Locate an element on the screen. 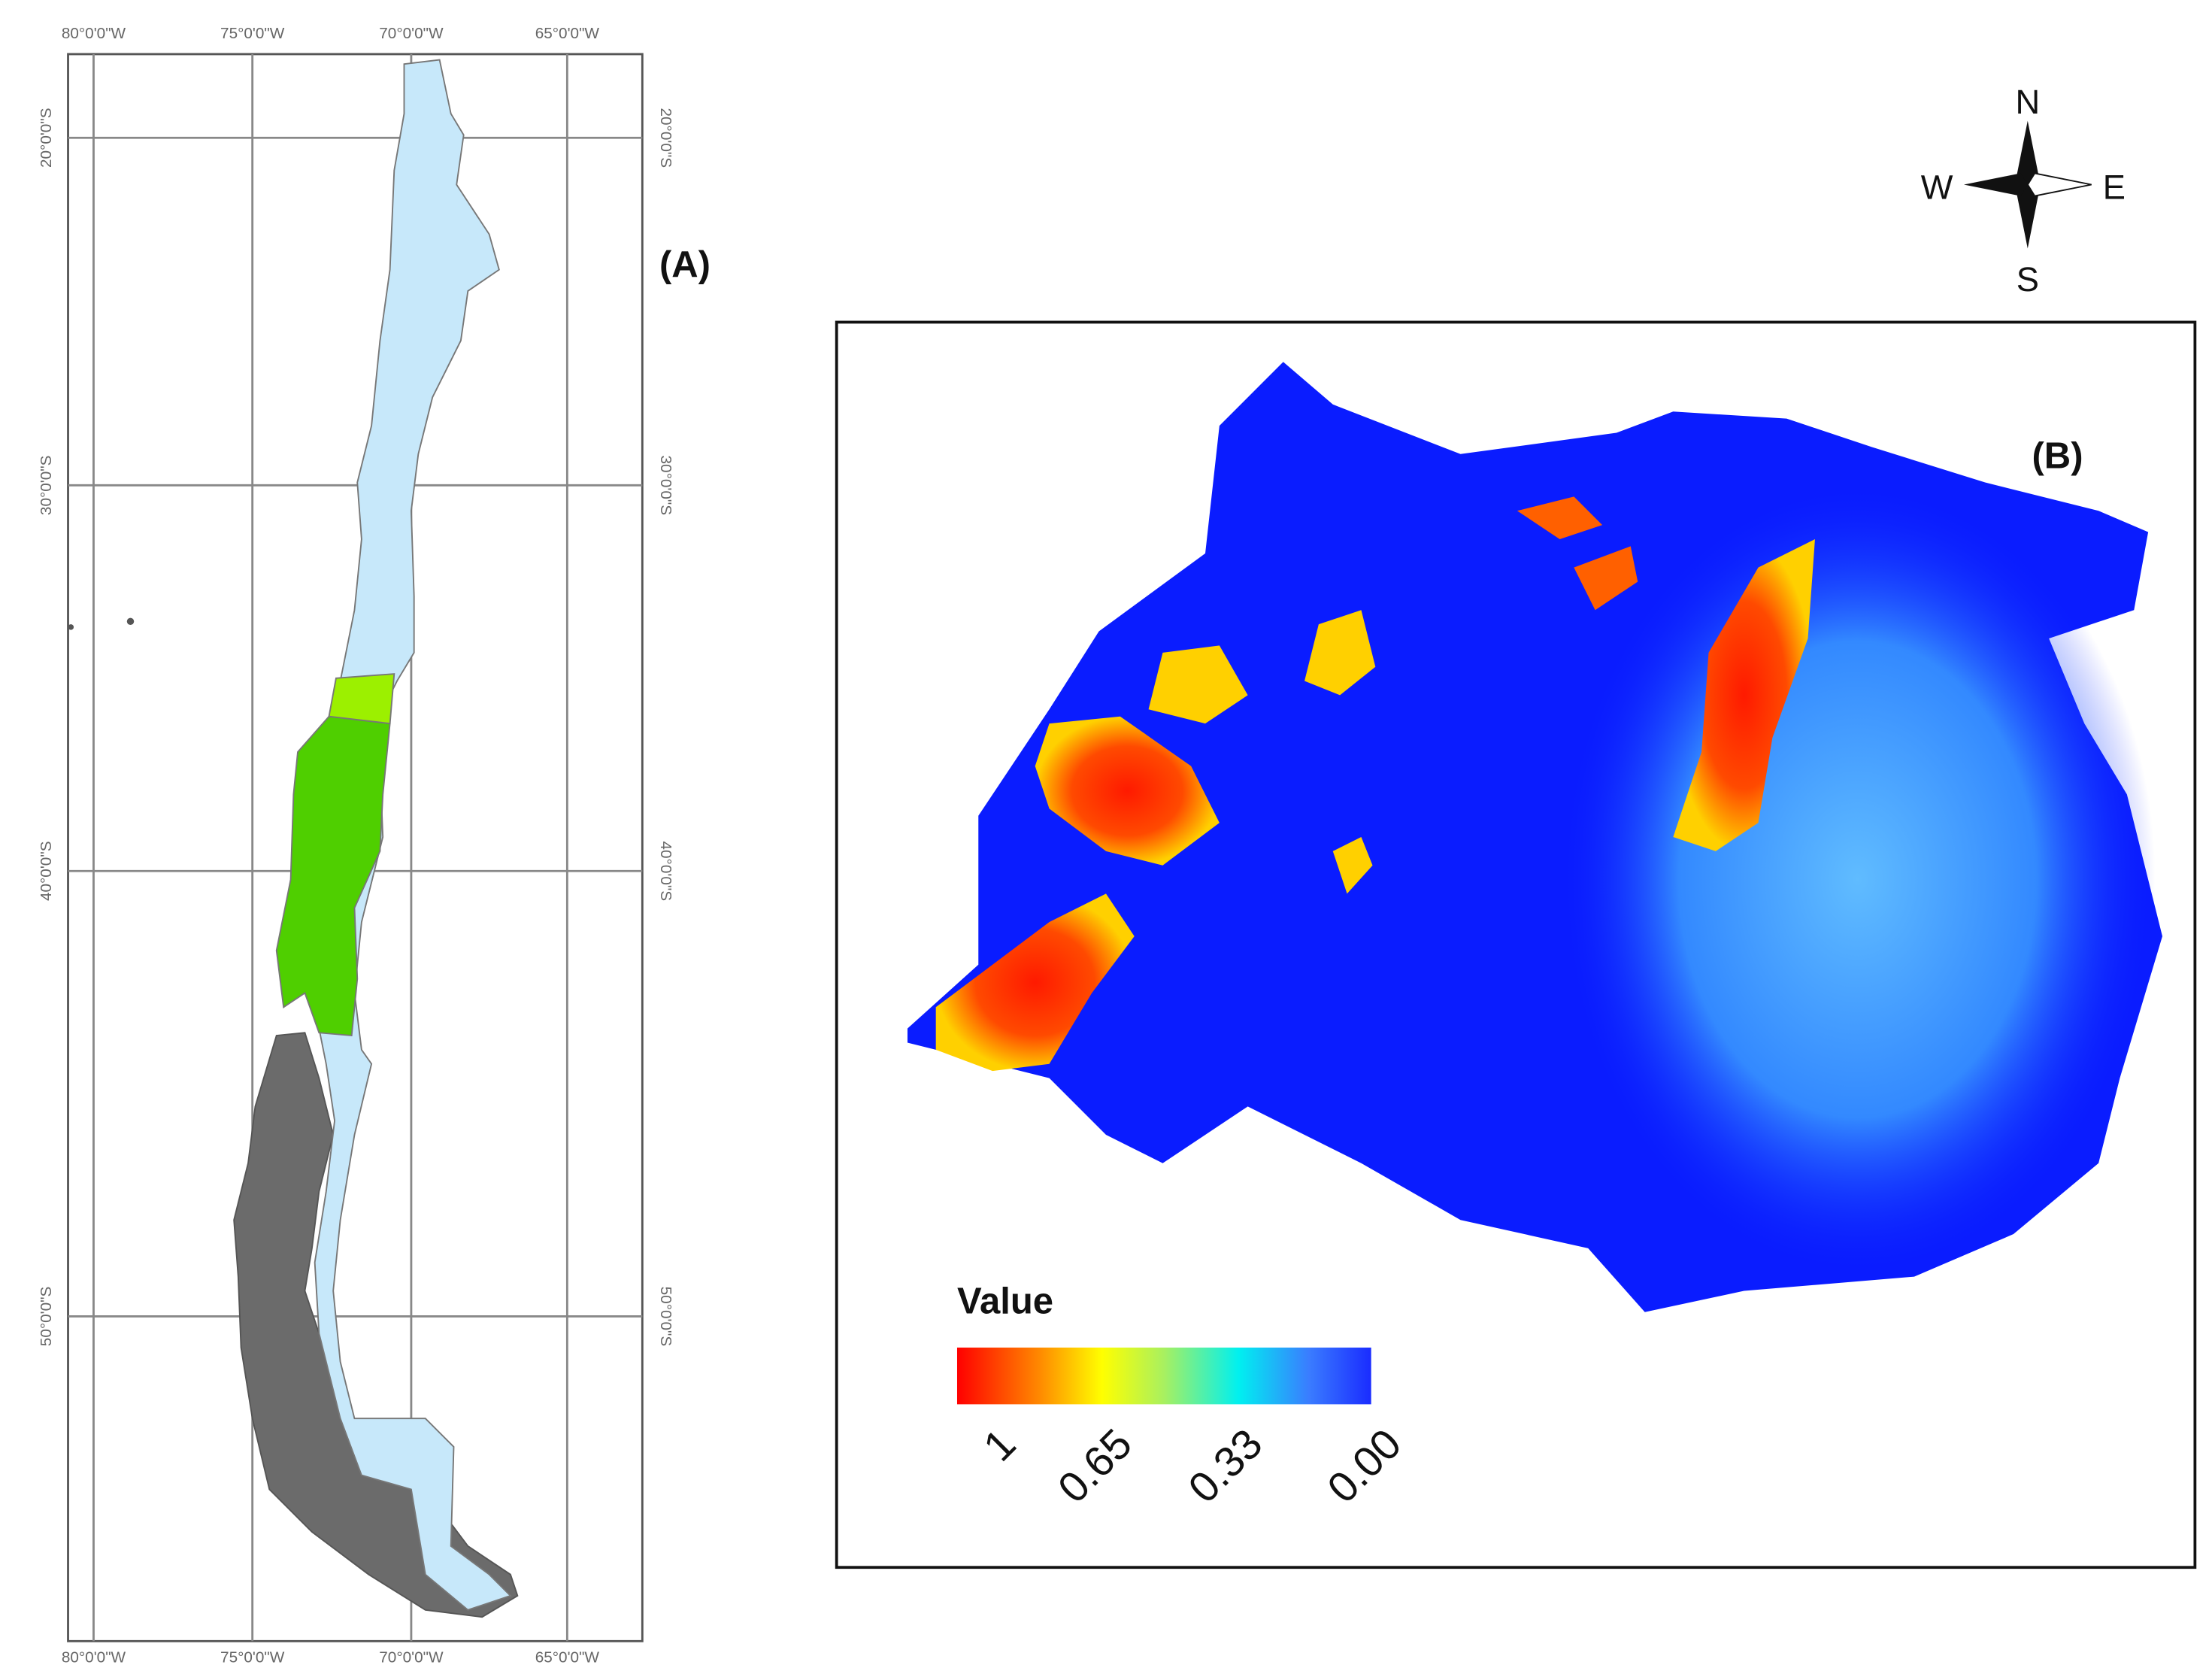 This screenshot has height=1674, width=2212. compass-n: N is located at coordinates (2028, 102).